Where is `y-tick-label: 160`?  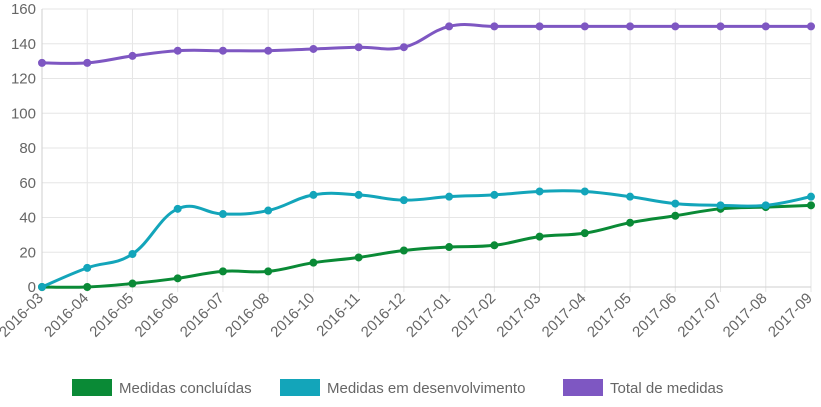 y-tick-label: 160 is located at coordinates (23, 9).